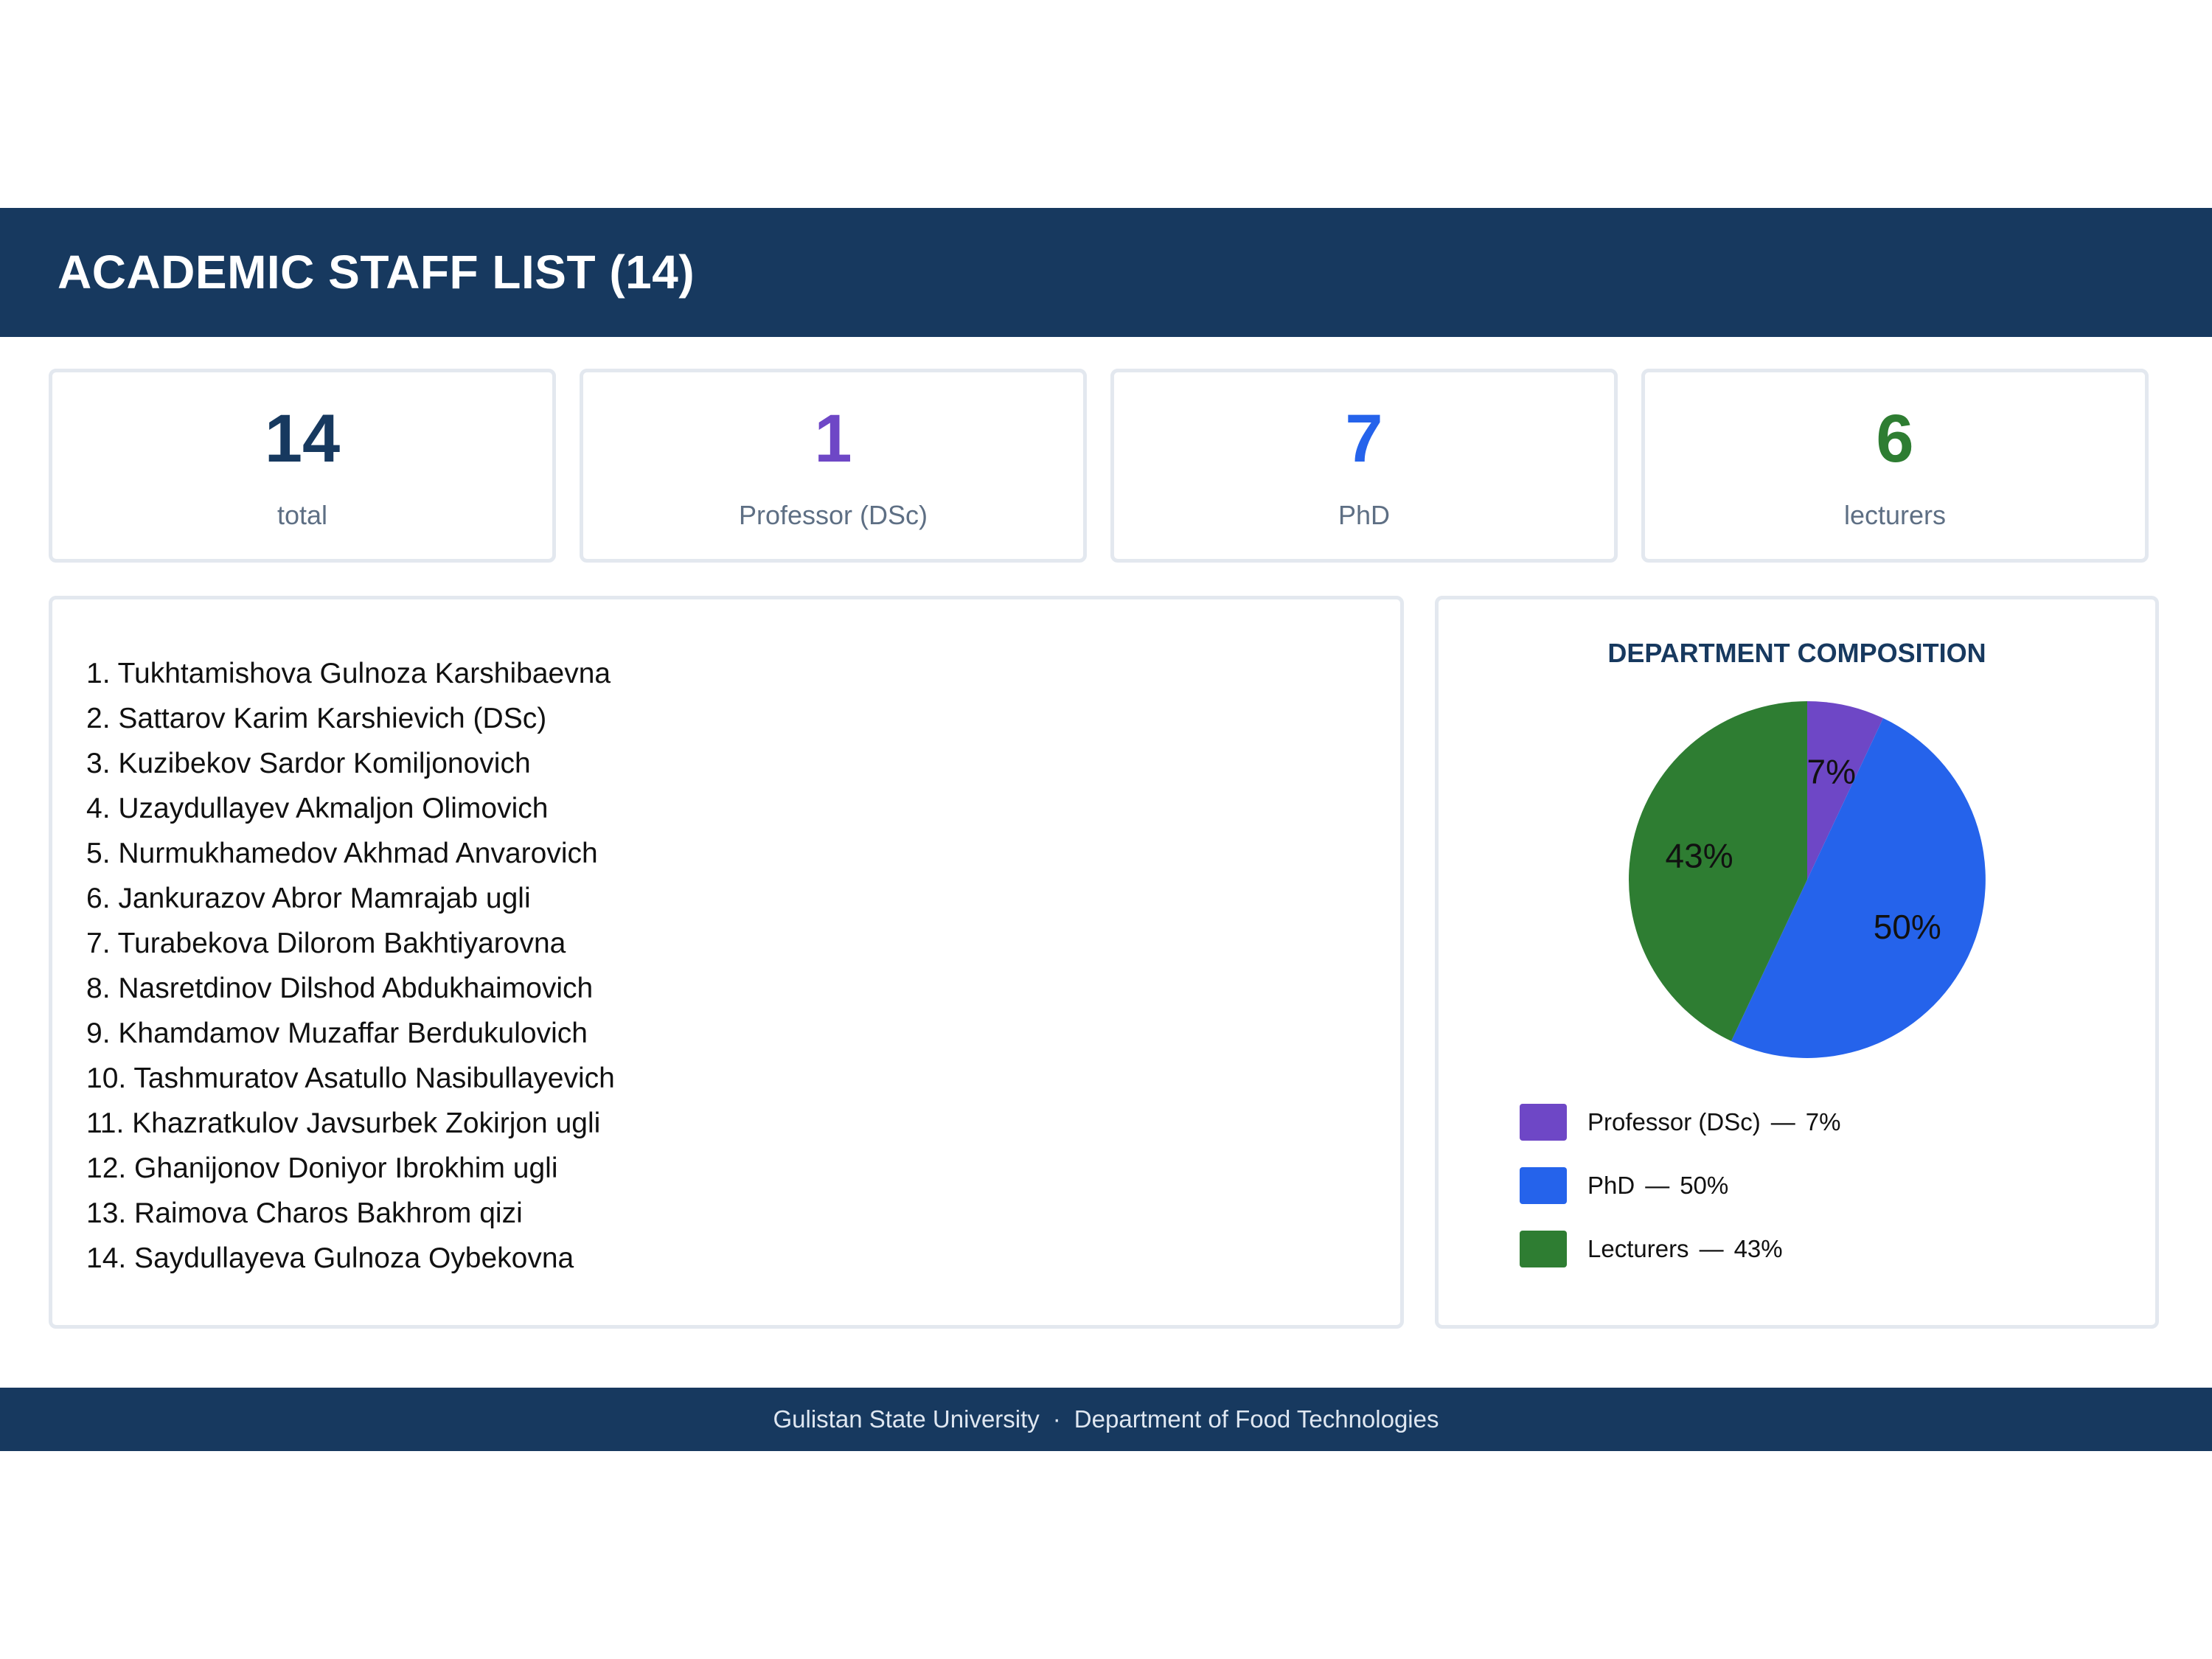 The image size is (2212, 1659). Describe the element at coordinates (1638, 1248) in the screenshot. I see `legend-label-lecturers: Lecturers` at that location.